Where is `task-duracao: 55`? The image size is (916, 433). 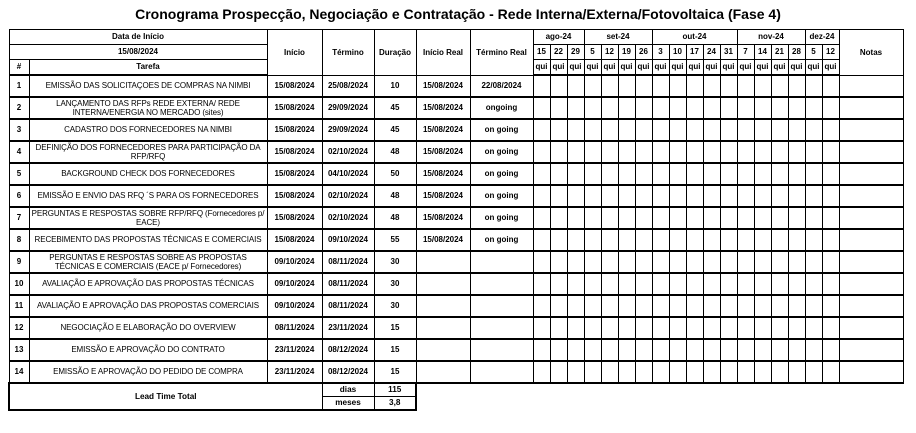
task-duracao: 55 is located at coordinates (395, 240).